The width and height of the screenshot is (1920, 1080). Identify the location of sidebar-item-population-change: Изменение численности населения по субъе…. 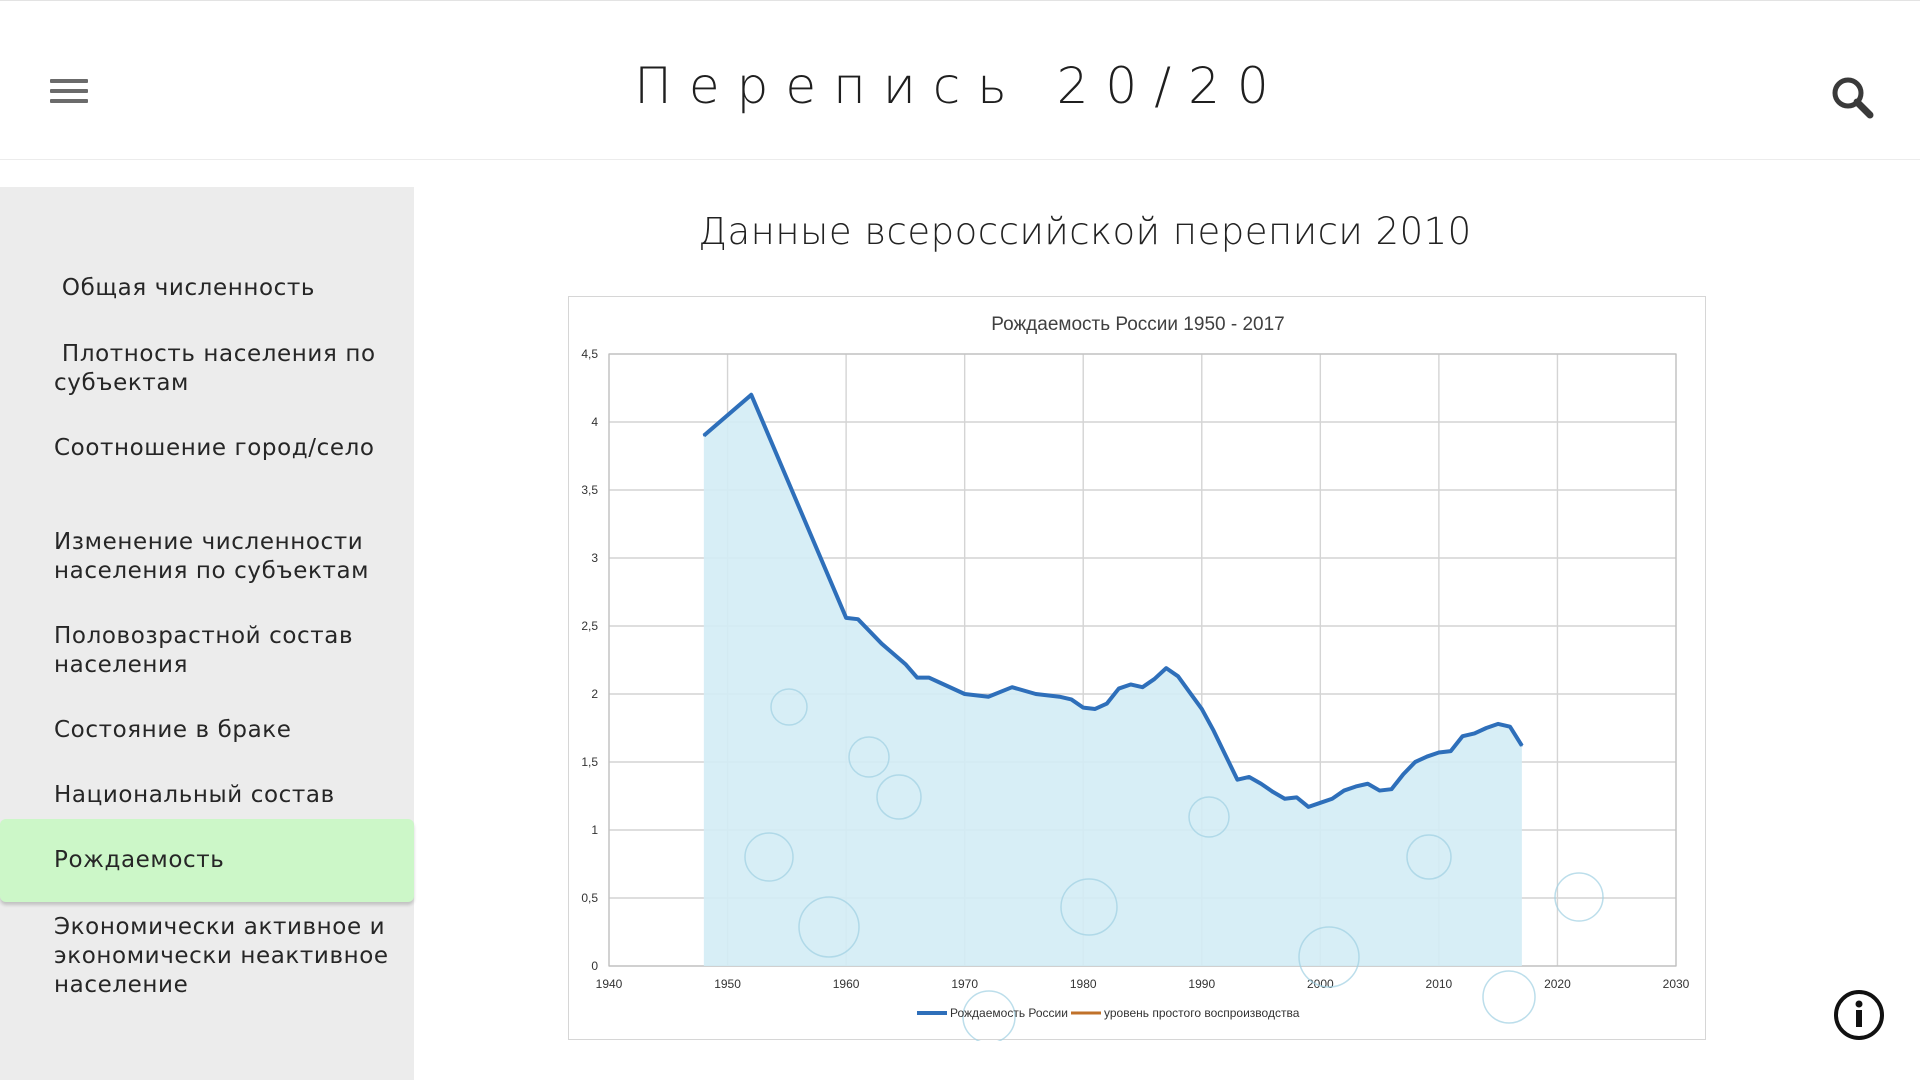
(207, 557).